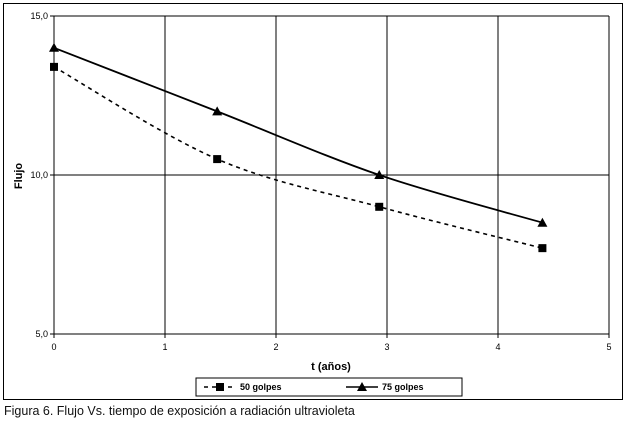  What do you see at coordinates (164, 347) in the screenshot?
I see `x-tick-label: 1` at bounding box center [164, 347].